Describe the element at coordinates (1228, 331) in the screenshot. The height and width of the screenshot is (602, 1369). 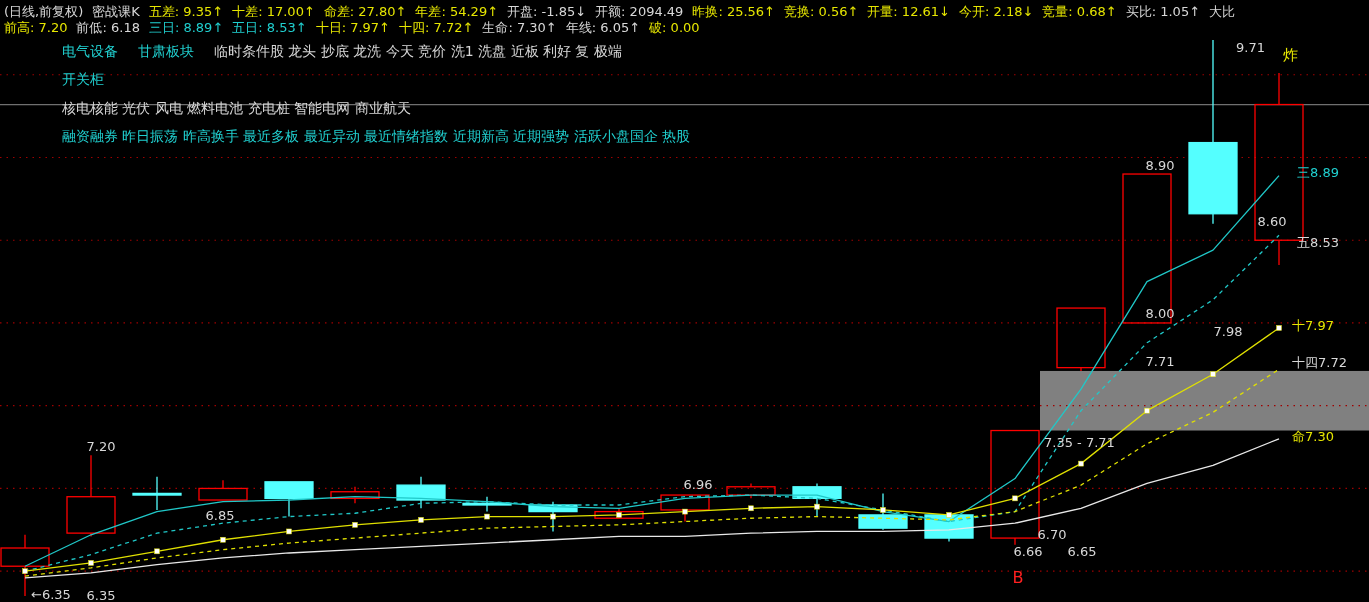
I see `annotation: 7.98` at that location.